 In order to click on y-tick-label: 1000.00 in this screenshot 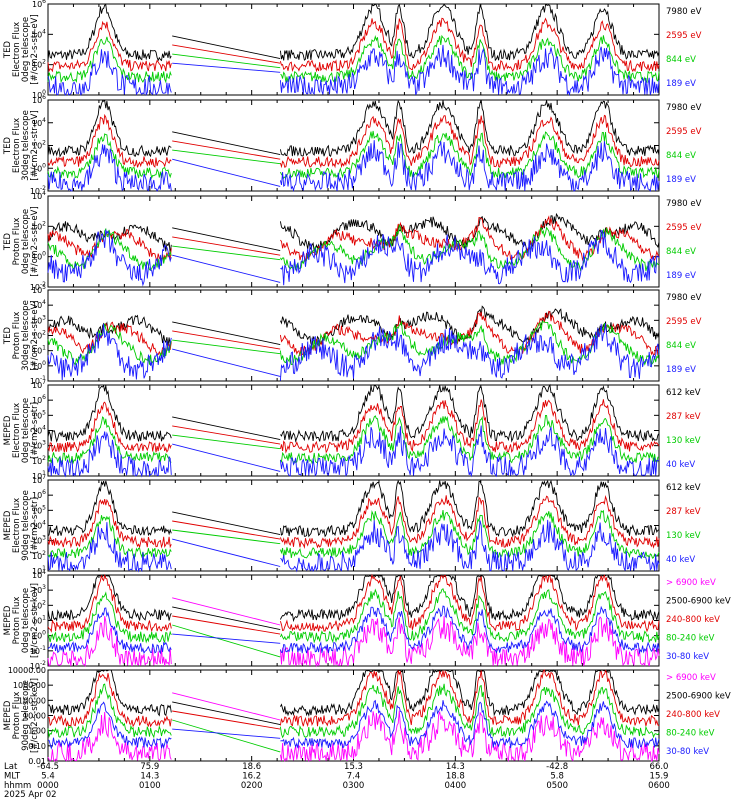, I will do `click(29, 685)`.